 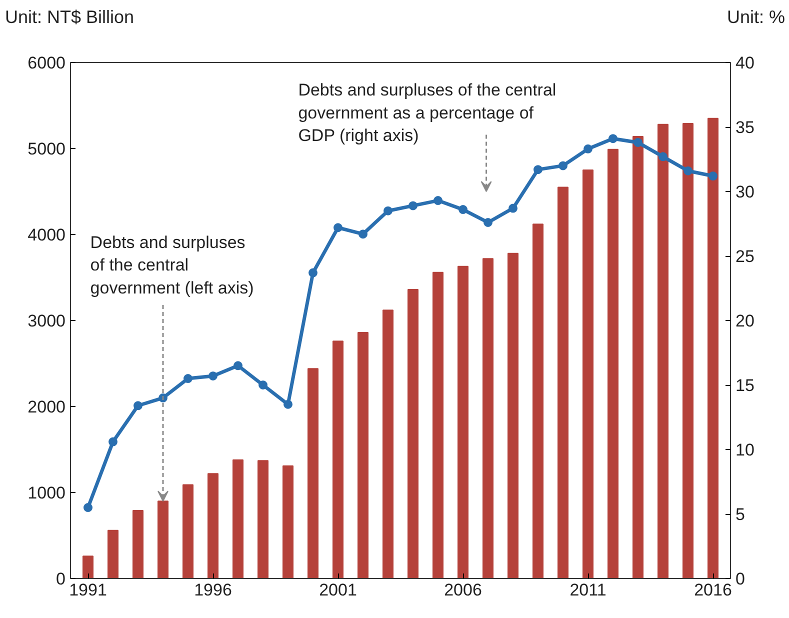 I want to click on y-tick-label: 4000, so click(x=47, y=235).